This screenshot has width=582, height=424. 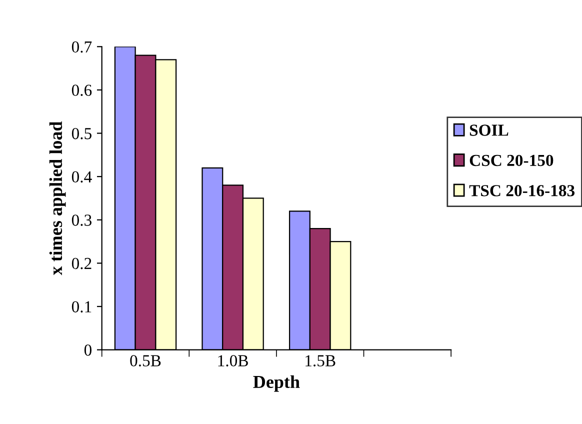 What do you see at coordinates (82, 220) in the screenshot?
I see `y-tick-label: 0.3` at bounding box center [82, 220].